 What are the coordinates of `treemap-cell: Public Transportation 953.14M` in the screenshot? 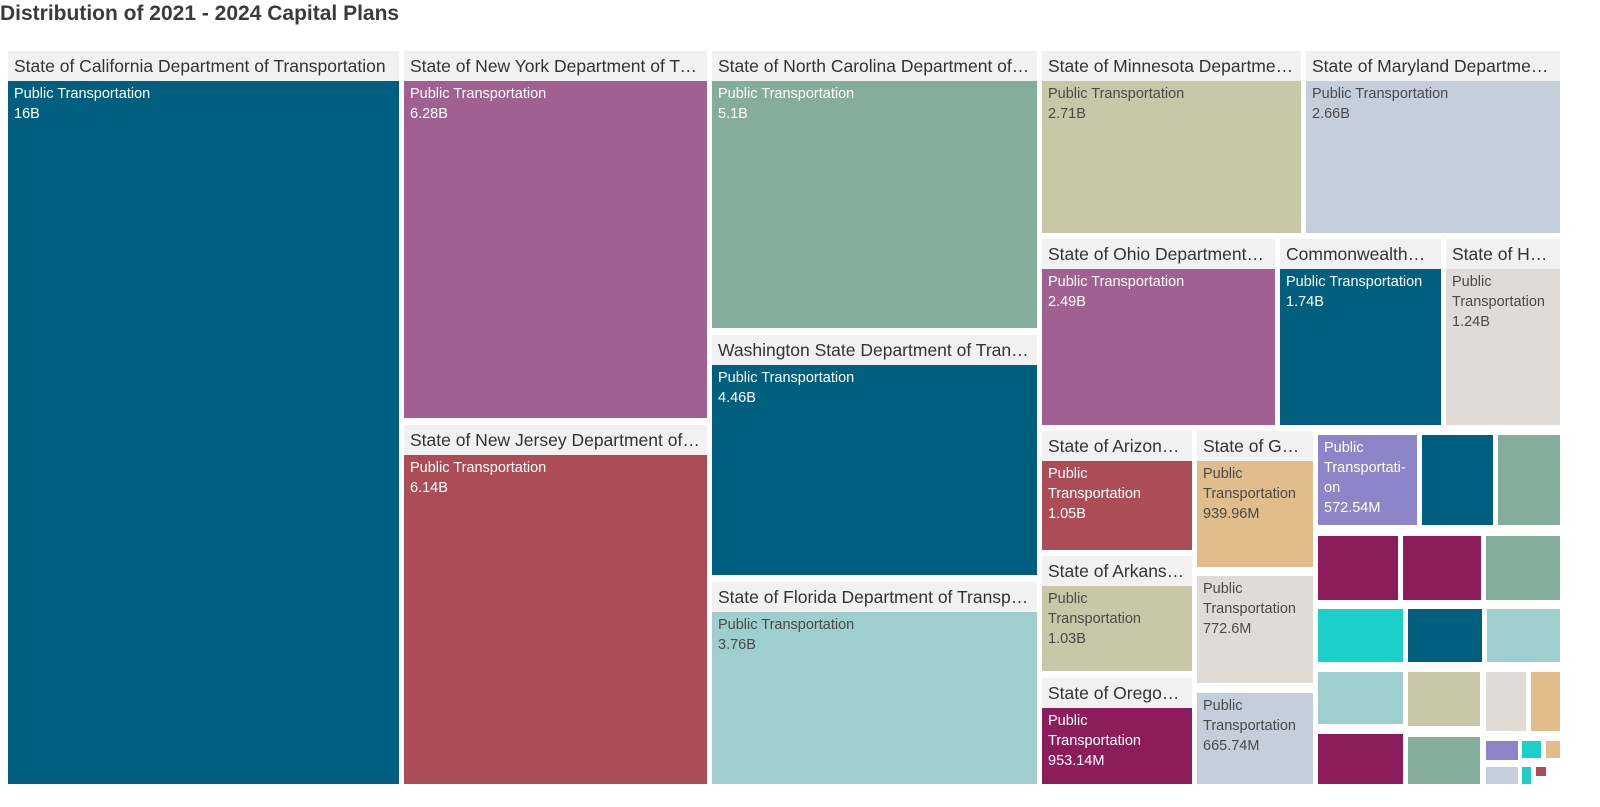 It's located at (1117, 746).